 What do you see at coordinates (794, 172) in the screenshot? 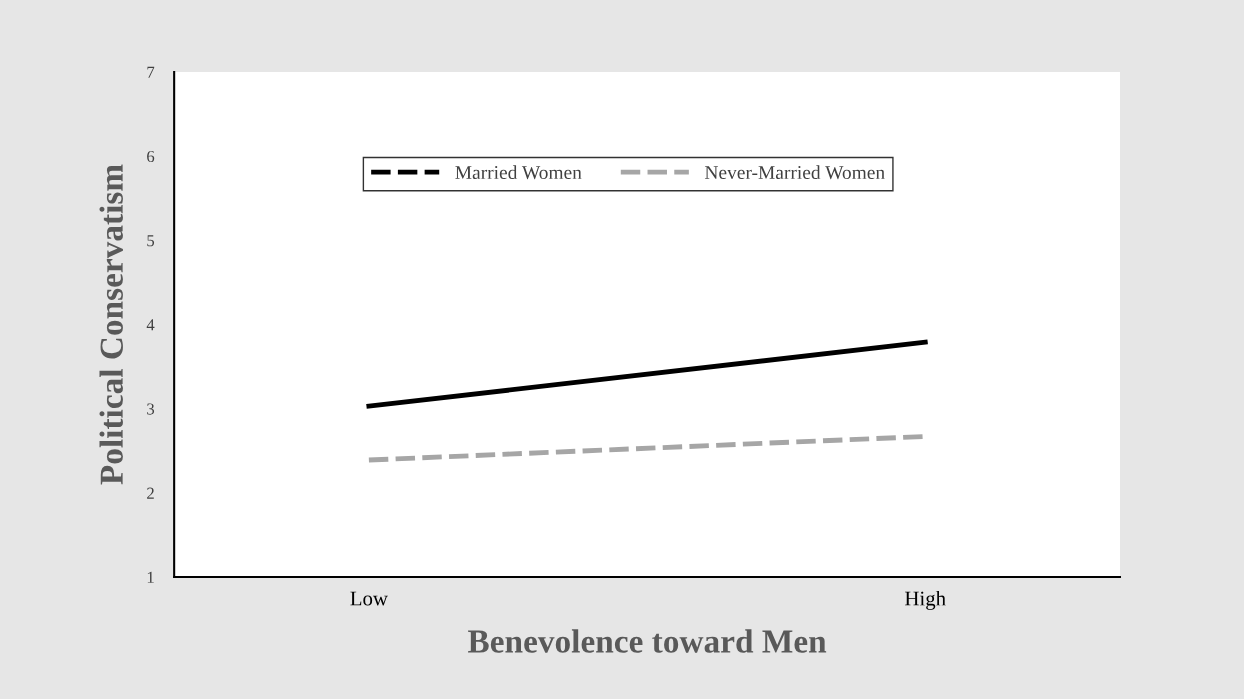
I see `legend-label: Never-Married Women` at bounding box center [794, 172].